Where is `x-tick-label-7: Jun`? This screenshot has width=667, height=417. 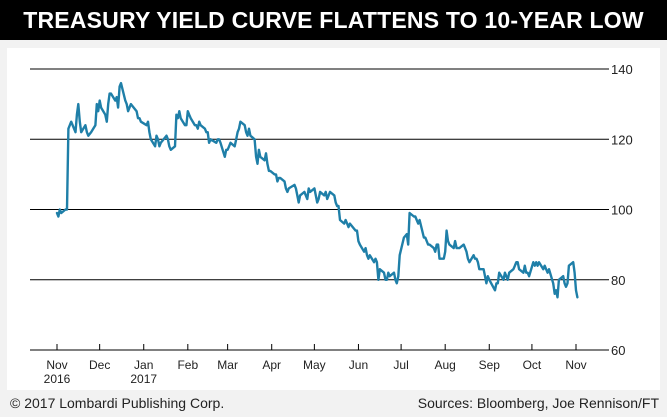 x-tick-label-7: Jun is located at coordinates (358, 365).